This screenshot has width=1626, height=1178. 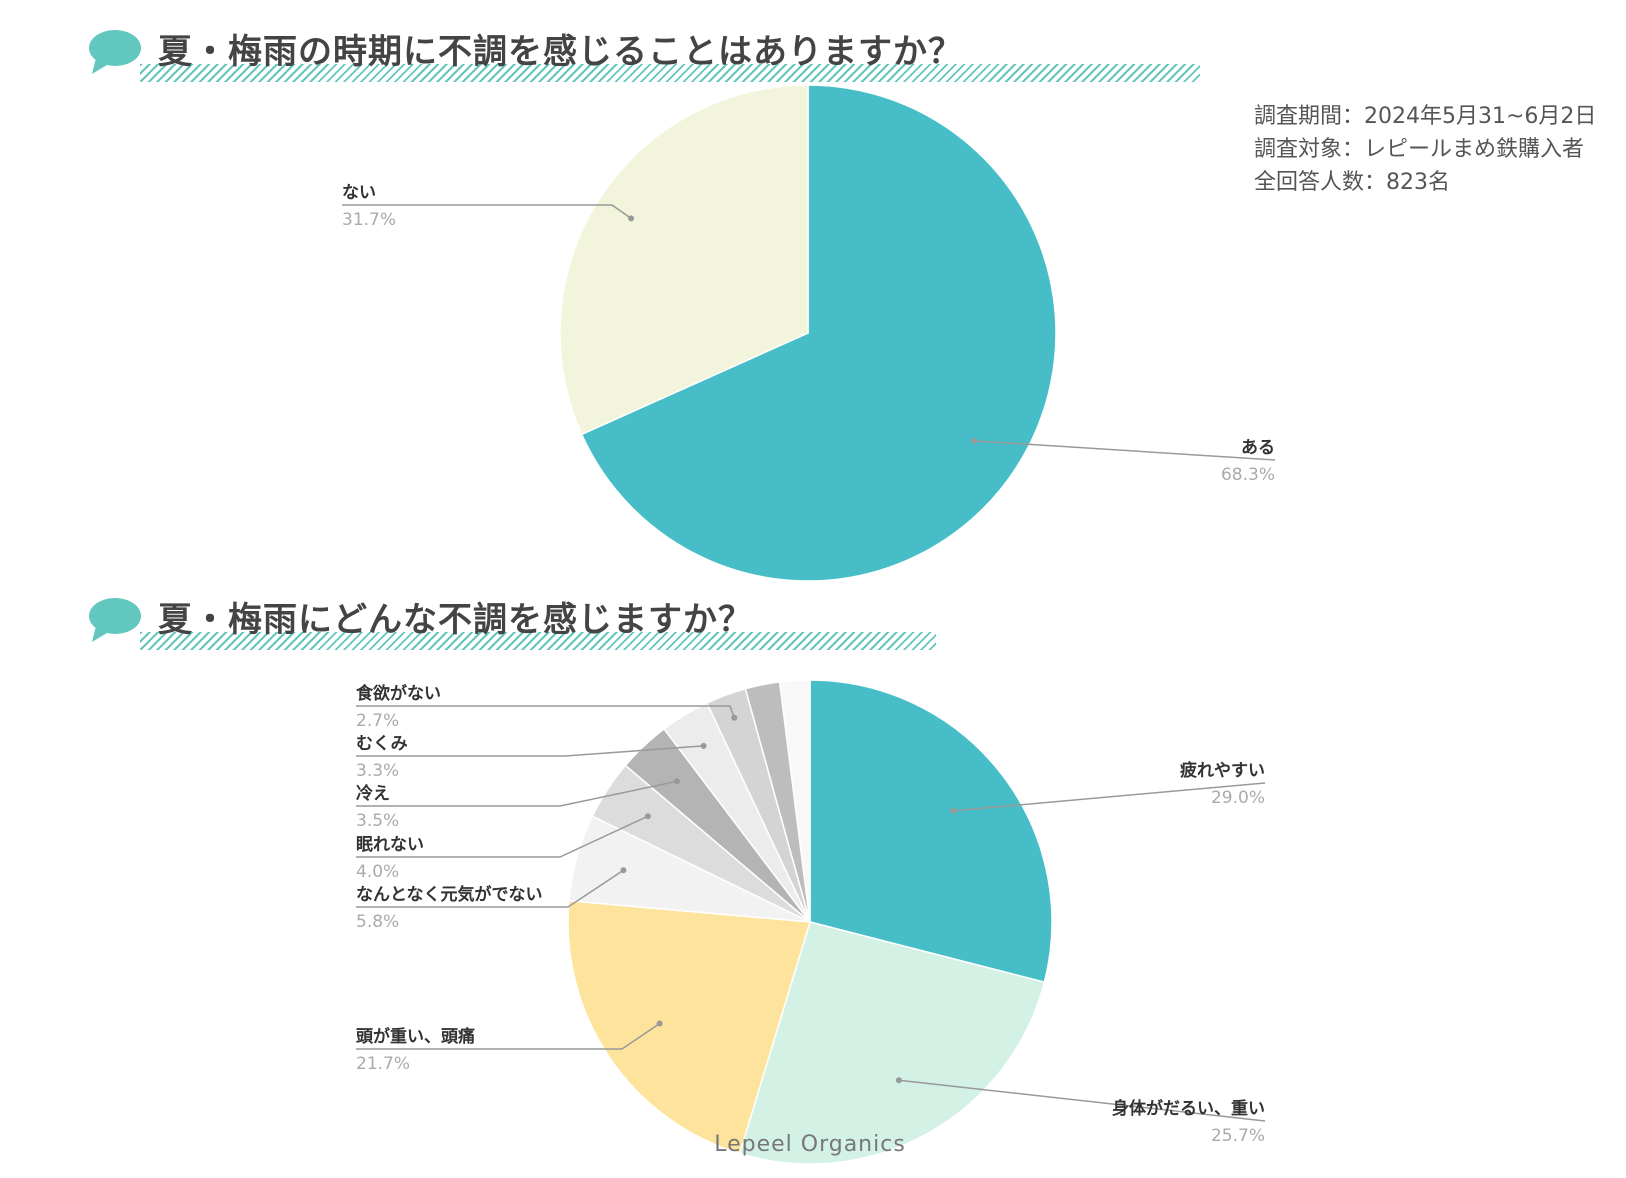 What do you see at coordinates (377, 922) in the screenshot?
I see `pie2-value-3: 5.8%` at bounding box center [377, 922].